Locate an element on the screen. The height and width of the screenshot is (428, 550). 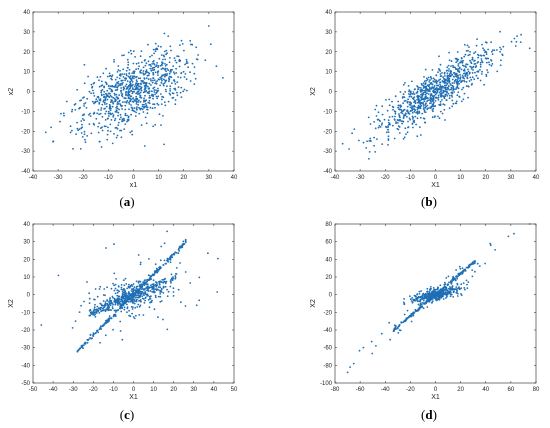
y-tick-label: 10 is located at coordinates (26, 73).